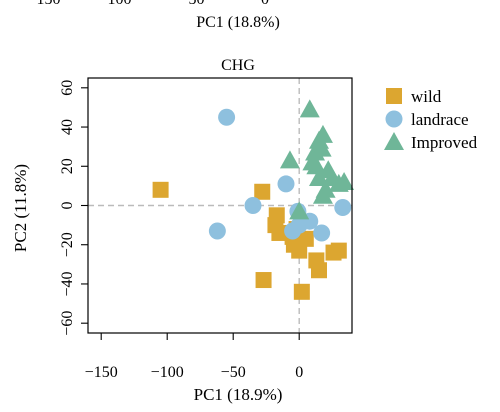 The height and width of the screenshot is (412, 500). What do you see at coordinates (167, 372) in the screenshot?
I see `x-tick-label: −100` at bounding box center [167, 372].